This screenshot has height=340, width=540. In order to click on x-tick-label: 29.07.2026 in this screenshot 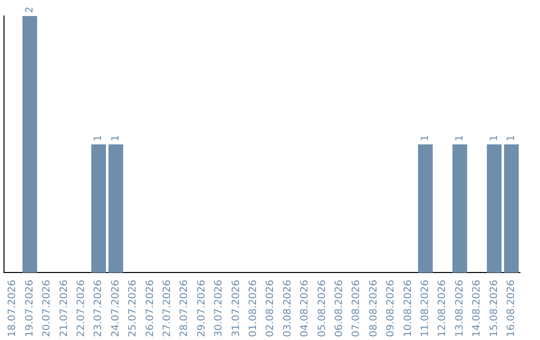, I will do `click(202, 309)`.